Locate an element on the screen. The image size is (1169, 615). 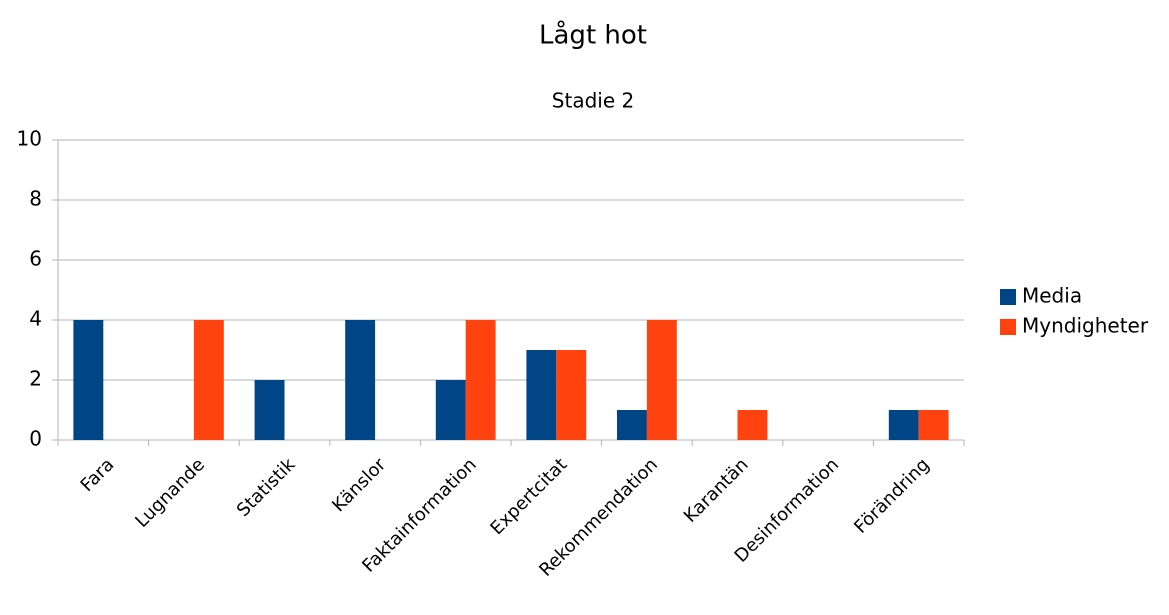
x-tick-label: Känslor is located at coordinates (359, 485).